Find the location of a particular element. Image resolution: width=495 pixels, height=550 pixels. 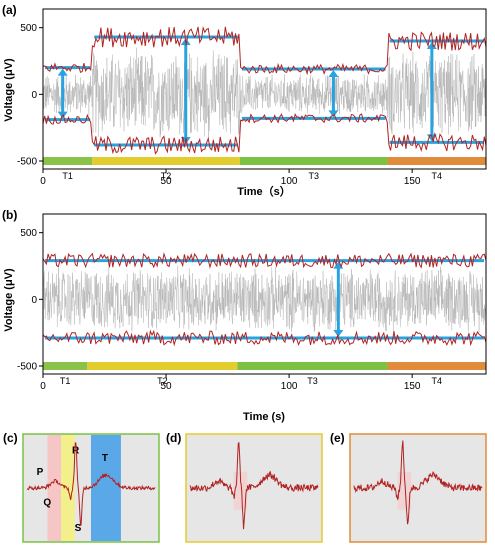

x-axis-label-b: Time (s) is located at coordinates (264, 417).